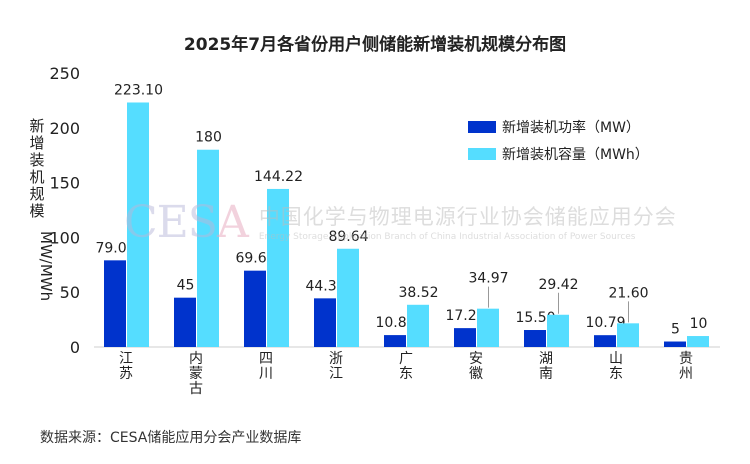 The height and width of the screenshot is (464, 750). Describe the element at coordinates (546, 359) in the screenshot. I see `x-category-label: 湖` at that location.